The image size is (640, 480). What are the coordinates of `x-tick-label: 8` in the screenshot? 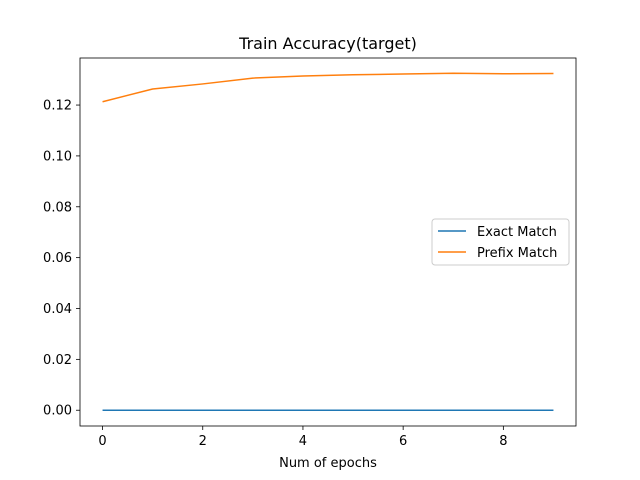 It's located at (503, 441).